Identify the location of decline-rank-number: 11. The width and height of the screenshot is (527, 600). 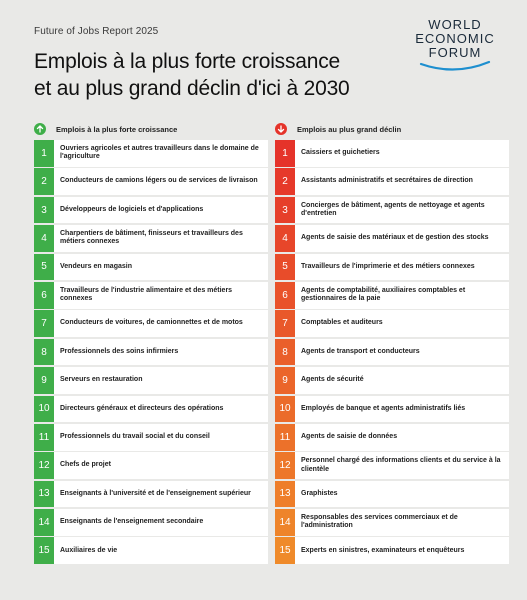
(285, 437).